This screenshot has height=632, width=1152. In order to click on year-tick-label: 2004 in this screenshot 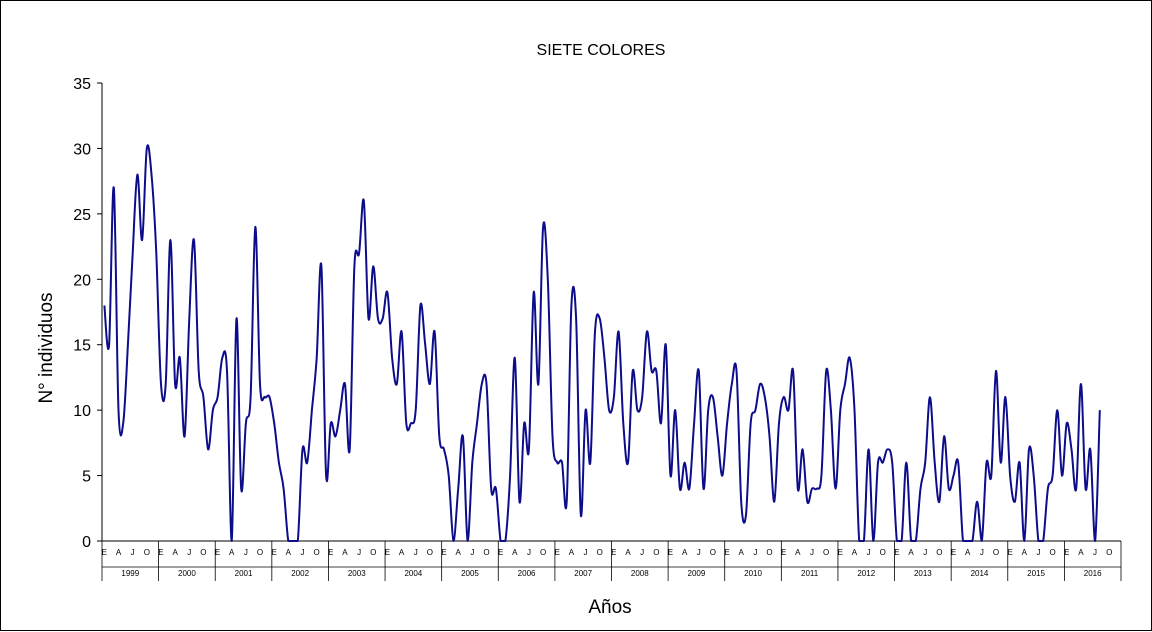, I will do `click(413, 573)`.